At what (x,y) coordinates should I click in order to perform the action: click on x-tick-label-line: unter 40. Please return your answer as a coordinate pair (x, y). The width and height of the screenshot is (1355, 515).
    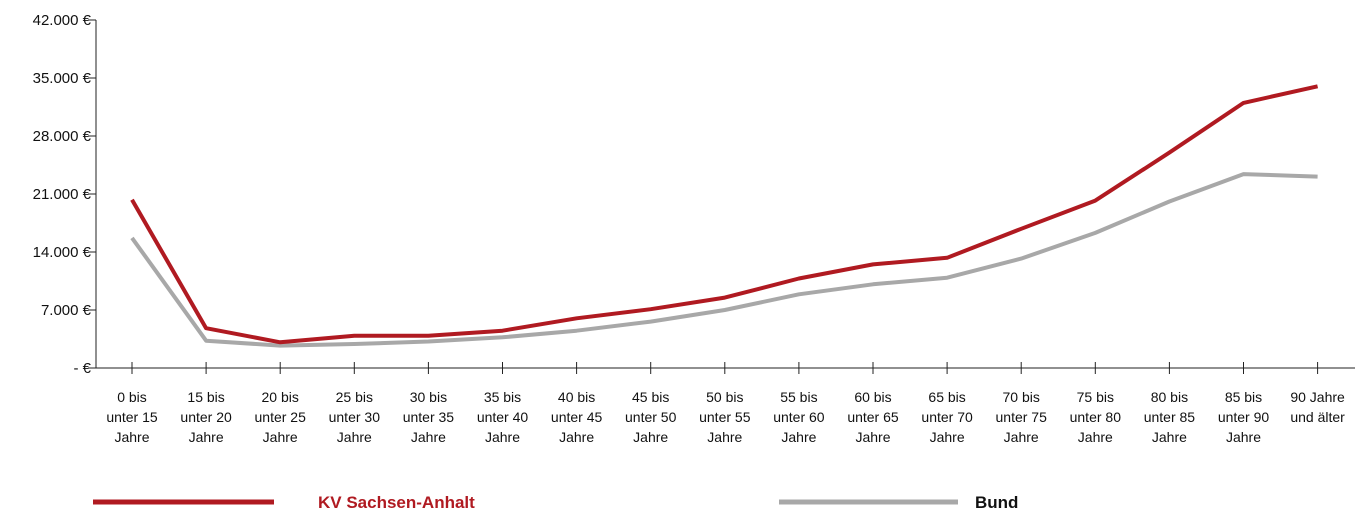
    Looking at the image, I should click on (503, 417).